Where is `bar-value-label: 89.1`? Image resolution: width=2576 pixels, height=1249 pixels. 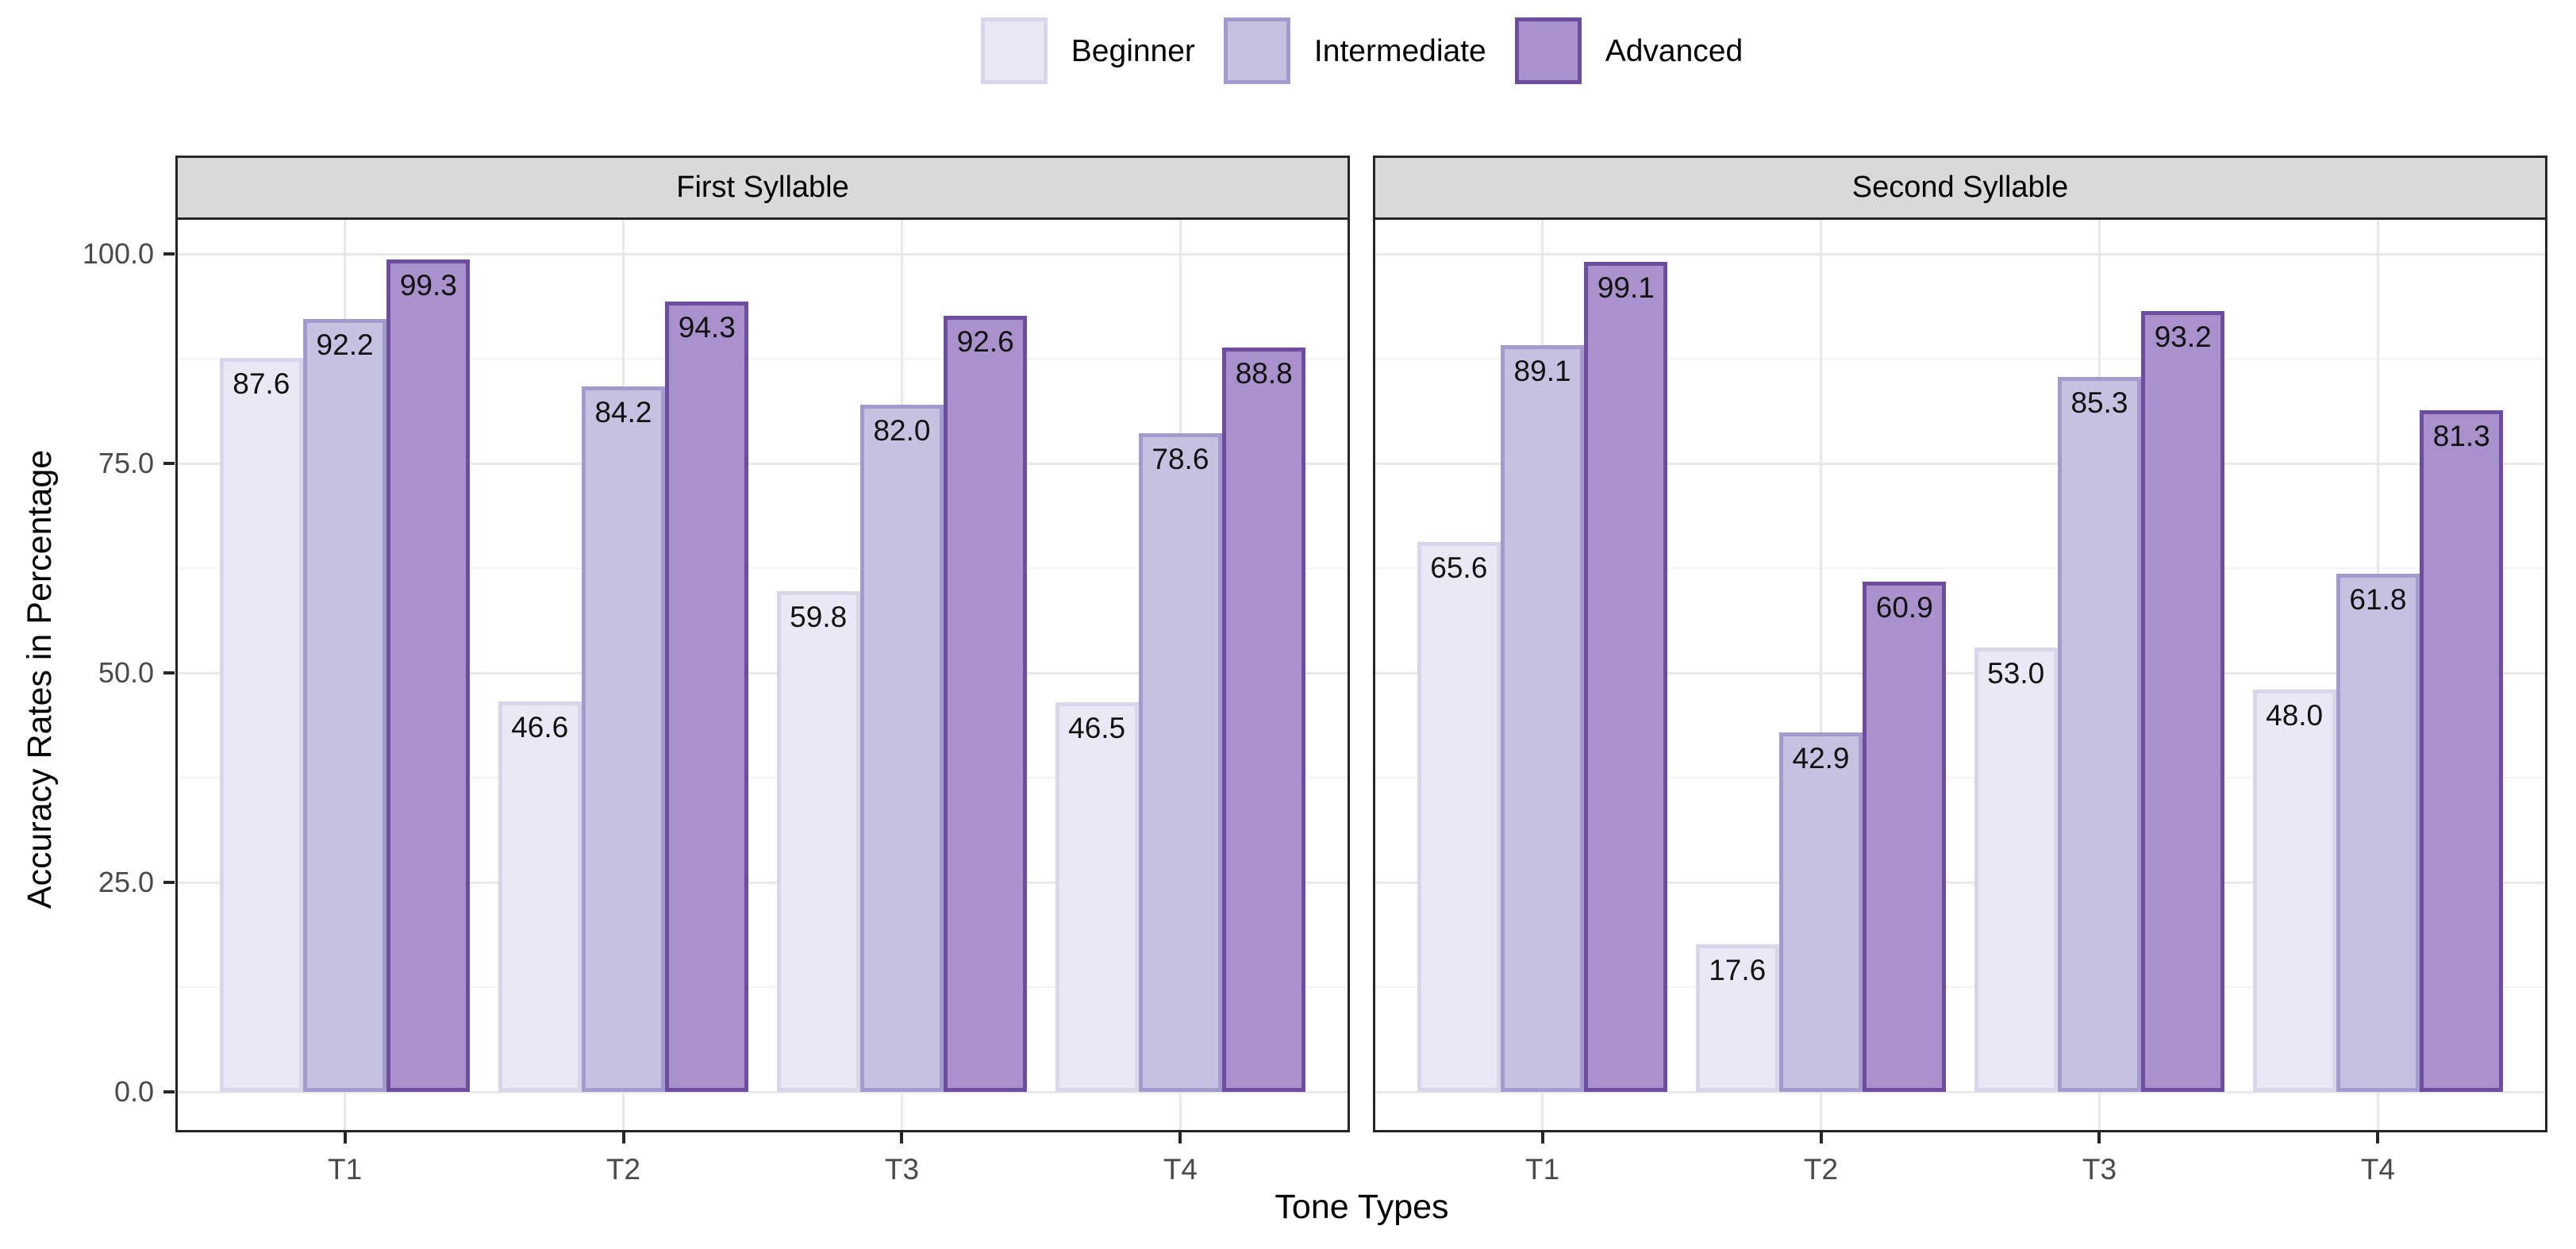 bar-value-label: 89.1 is located at coordinates (1542, 371).